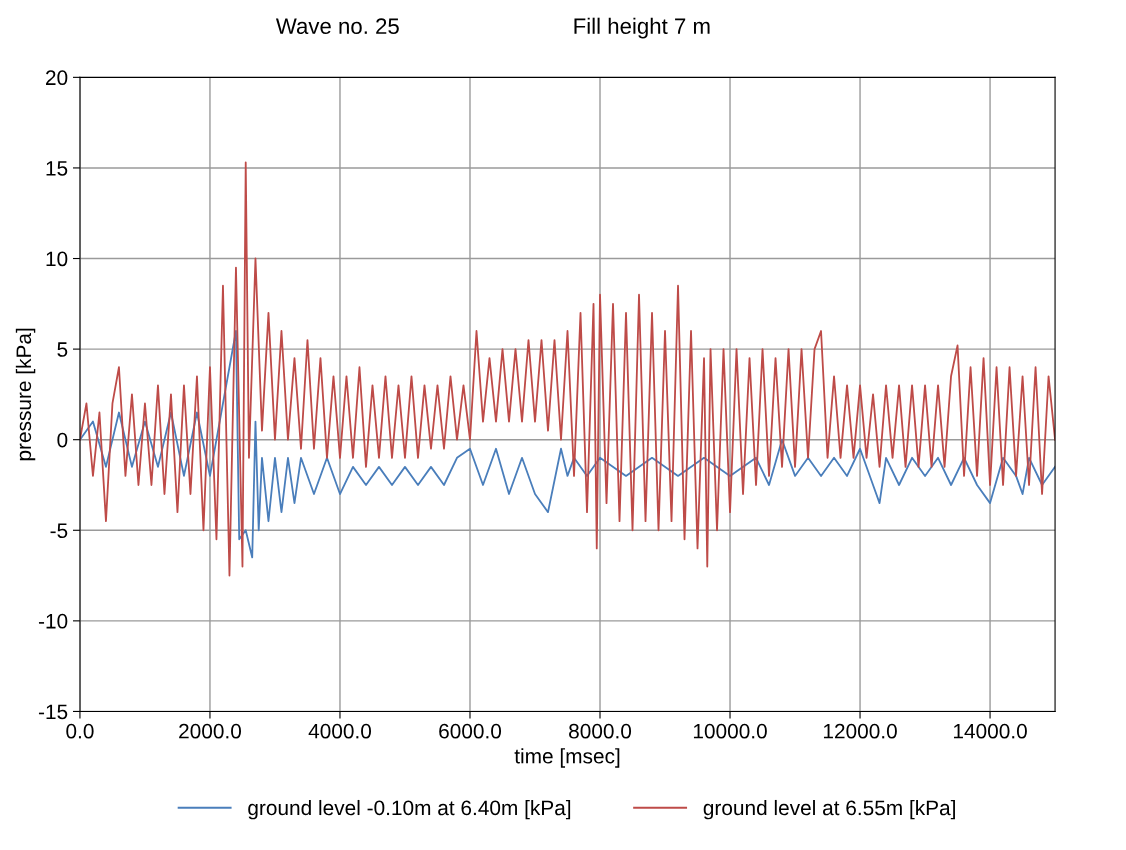 The image size is (1126, 850). I want to click on legend-label: ground level at 6.55m [kPa], so click(829, 809).